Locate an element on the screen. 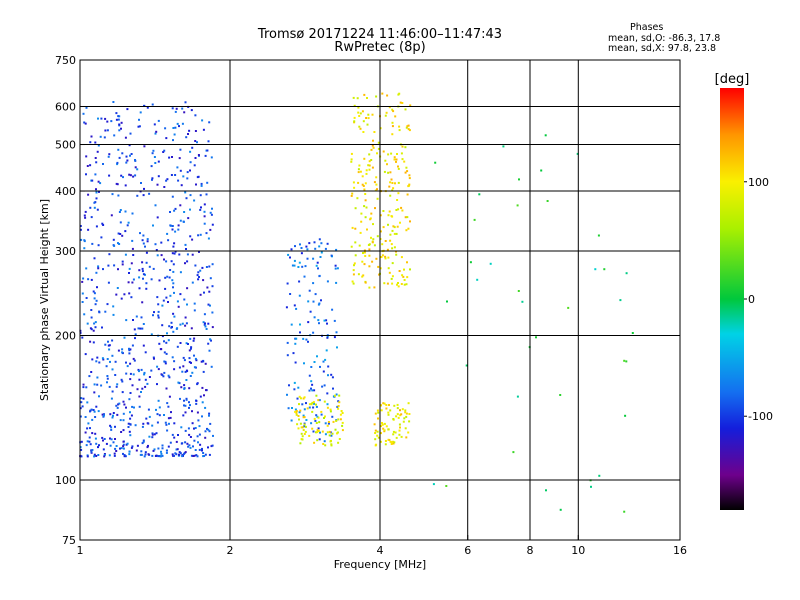  color-scale-tick-label: 100 is located at coordinates (758, 182).